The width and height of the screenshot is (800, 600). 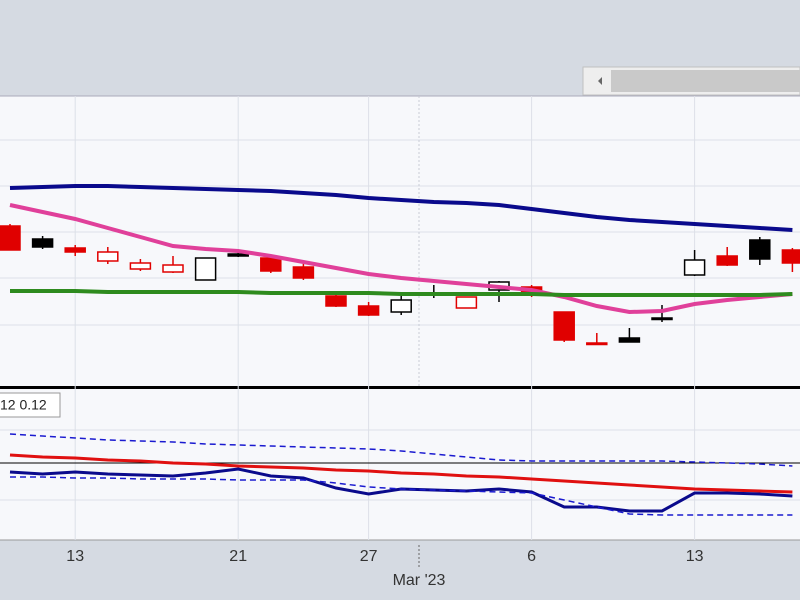 I want to click on x-tick-label: 21, so click(x=238, y=556).